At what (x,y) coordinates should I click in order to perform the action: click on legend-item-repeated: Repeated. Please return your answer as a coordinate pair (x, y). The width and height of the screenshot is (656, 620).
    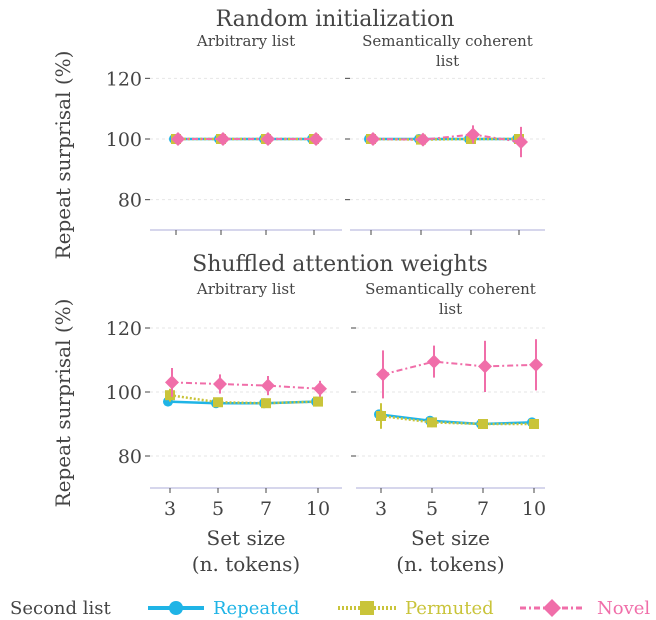
    Looking at the image, I should click on (224, 608).